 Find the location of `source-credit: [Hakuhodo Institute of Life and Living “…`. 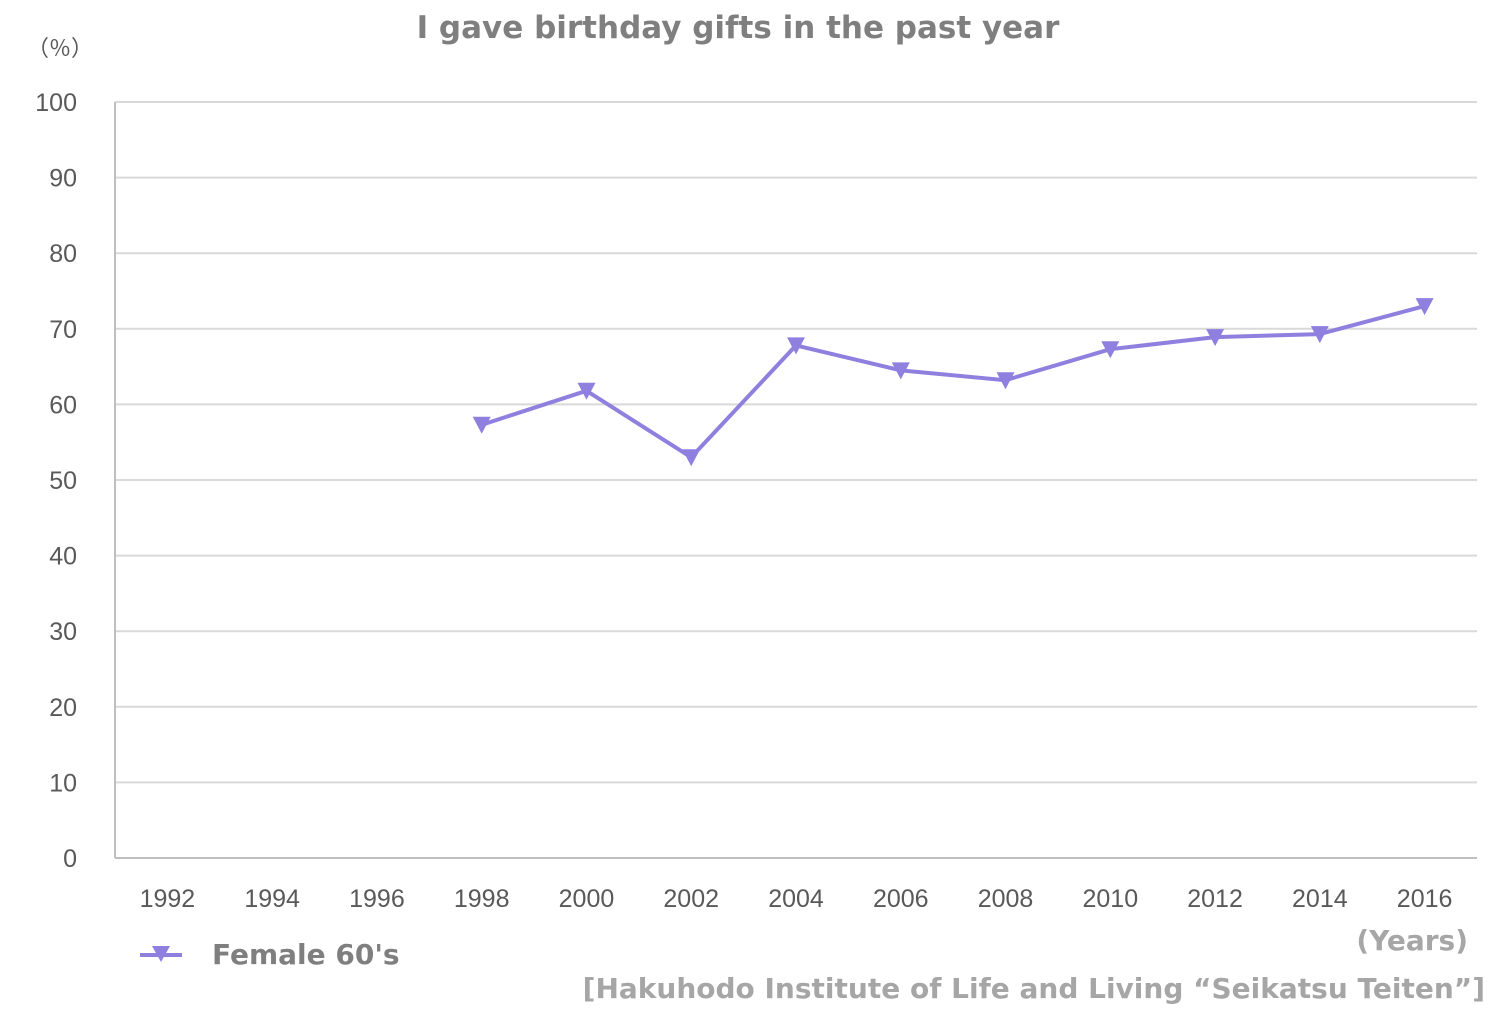

source-credit: [Hakuhodo Institute of Life and Living “… is located at coordinates (1034, 988).